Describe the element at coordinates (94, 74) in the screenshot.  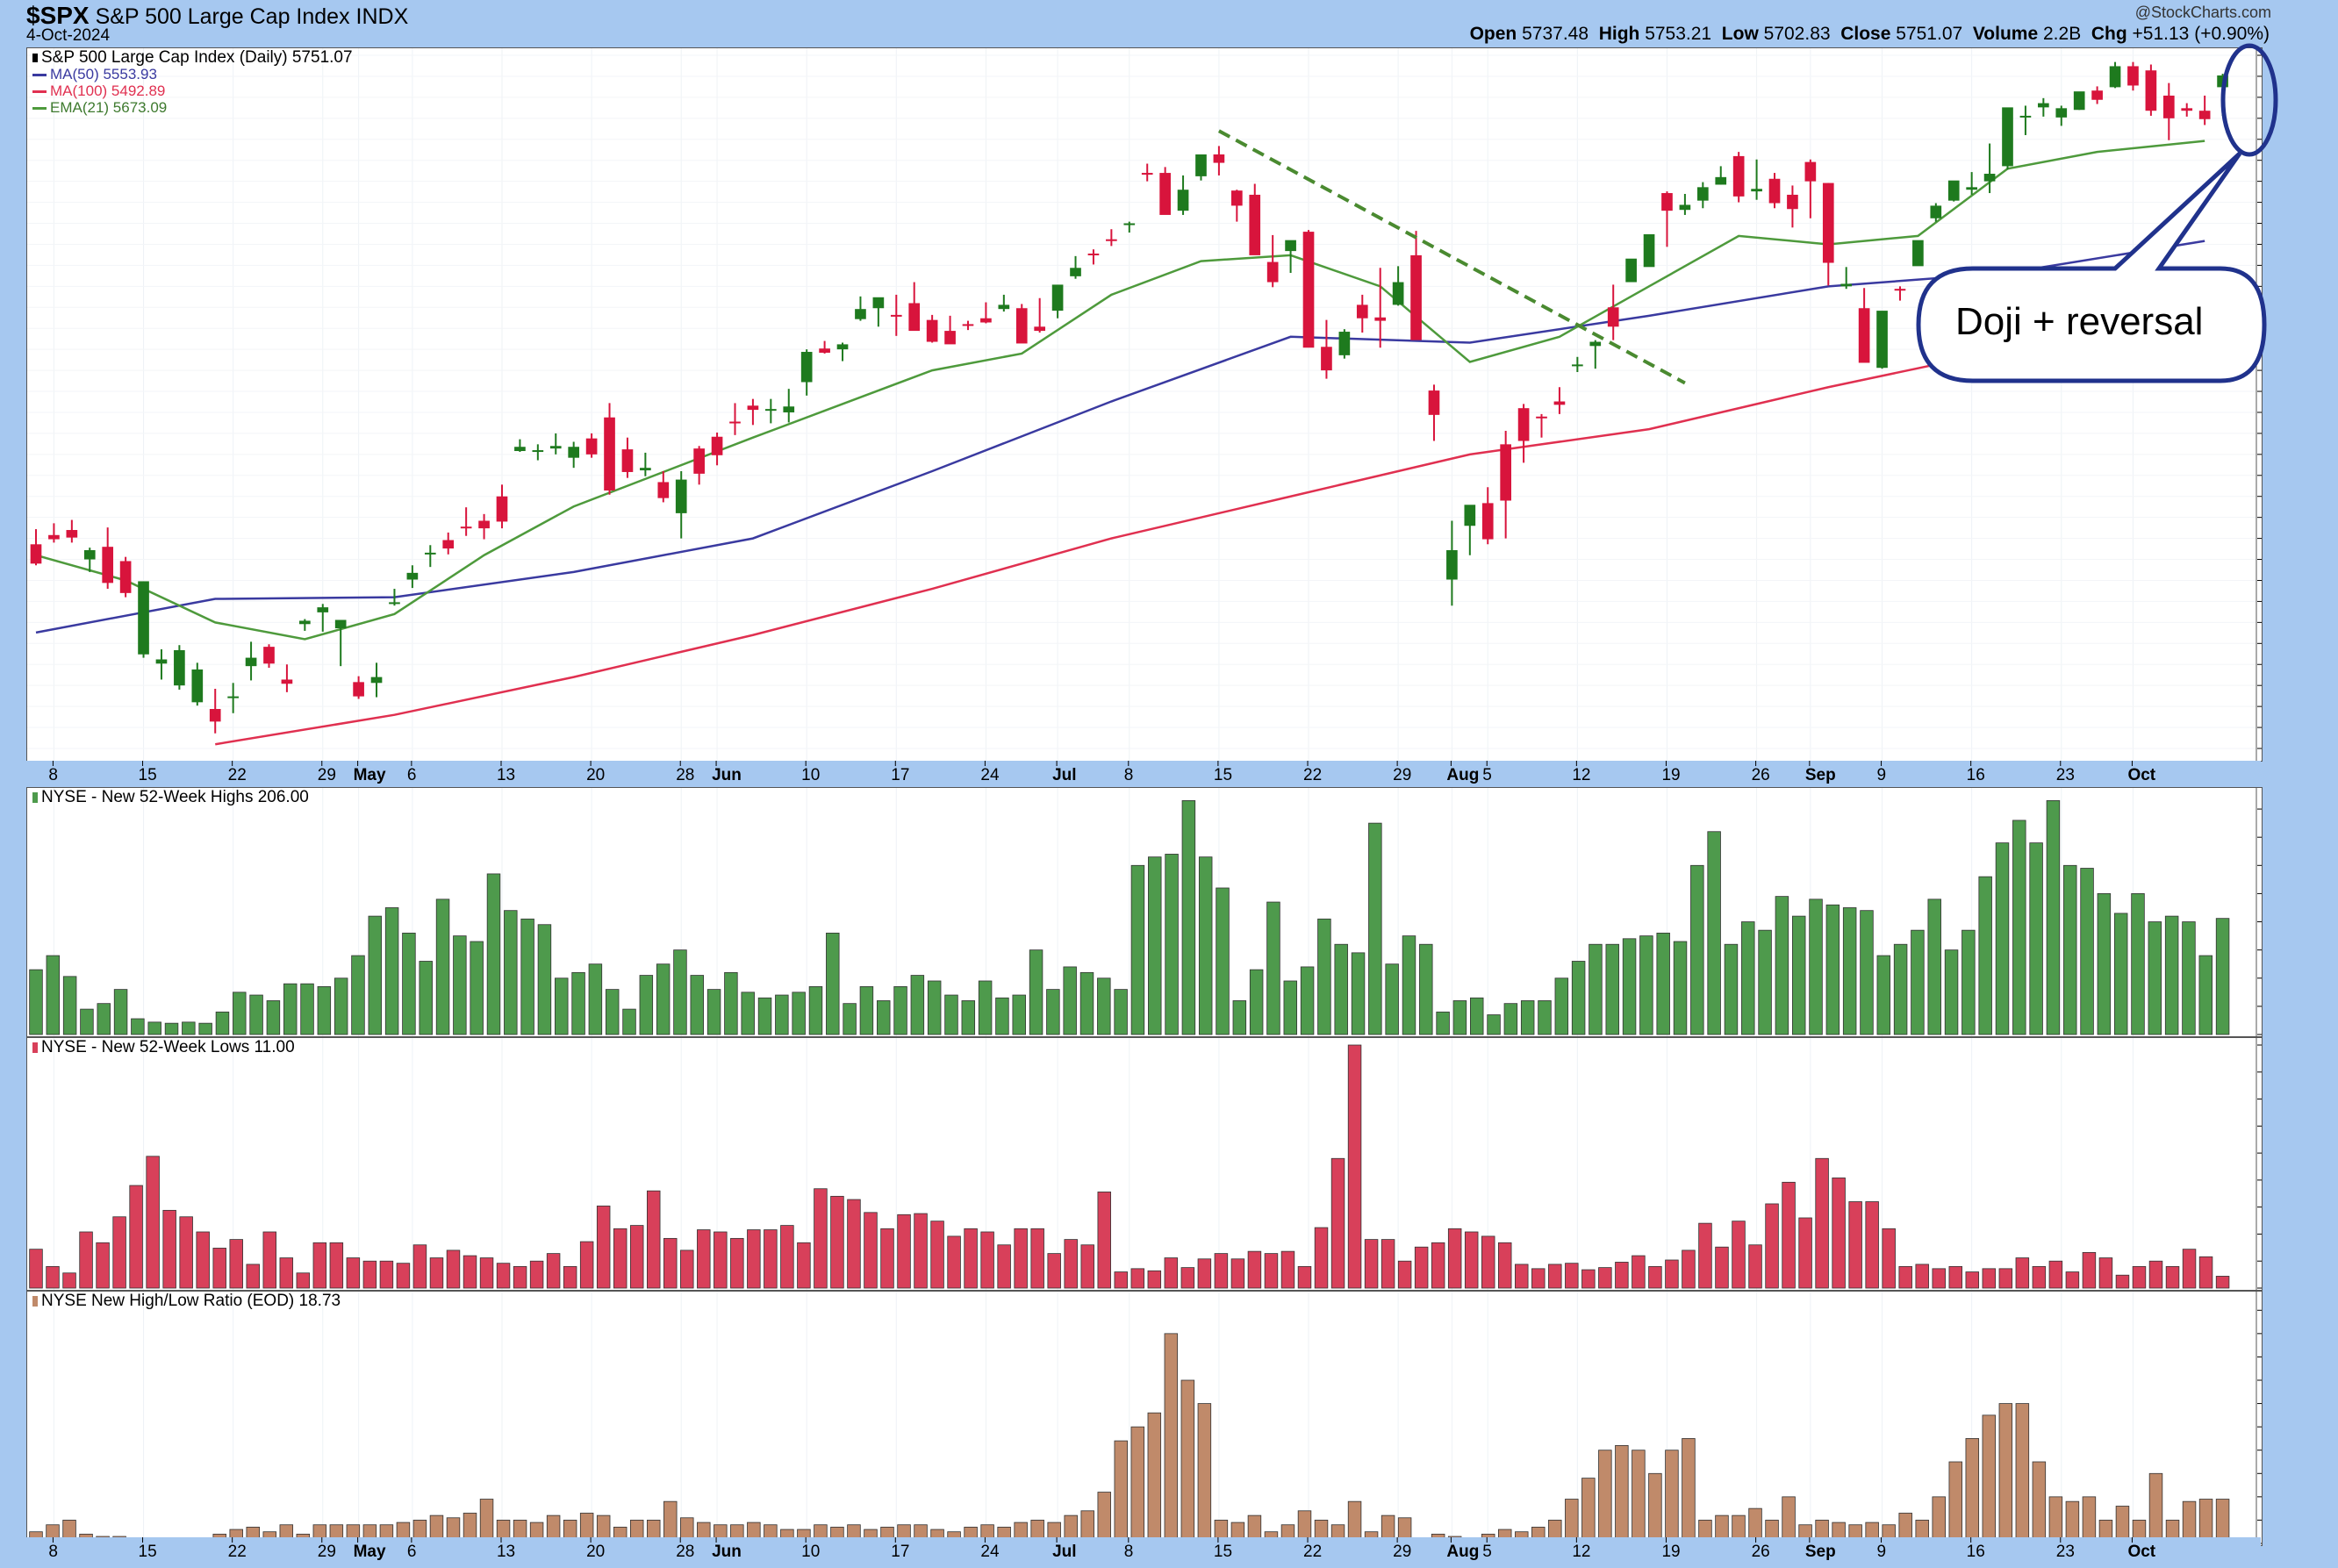
I see `legend-ma50: MA(50) 5553.93` at that location.